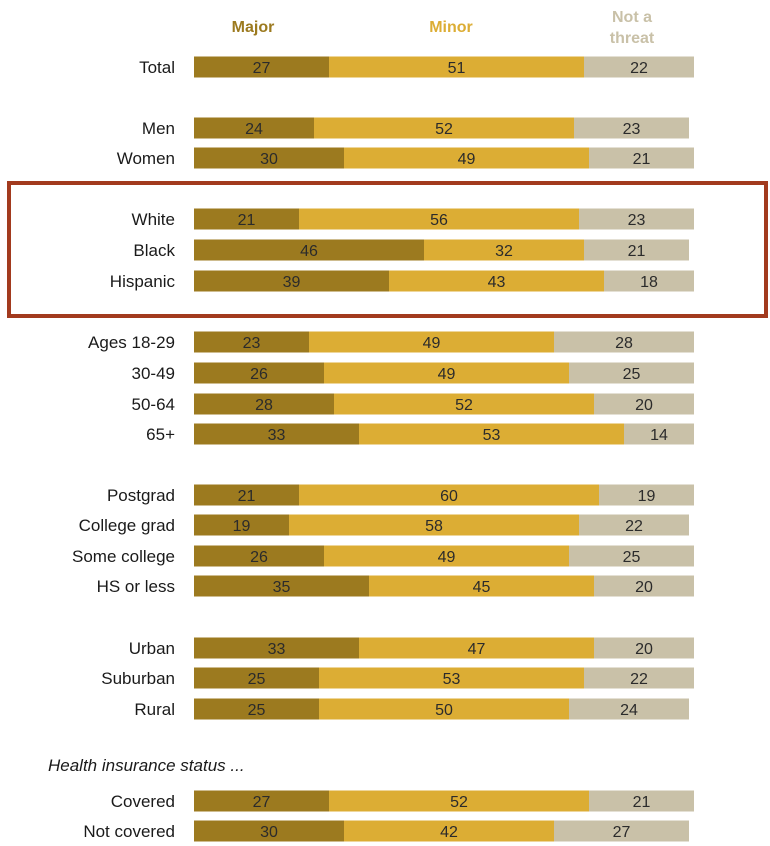 The image size is (770, 846). I want to click on bar-rural-not-a-threat, so click(629, 709).